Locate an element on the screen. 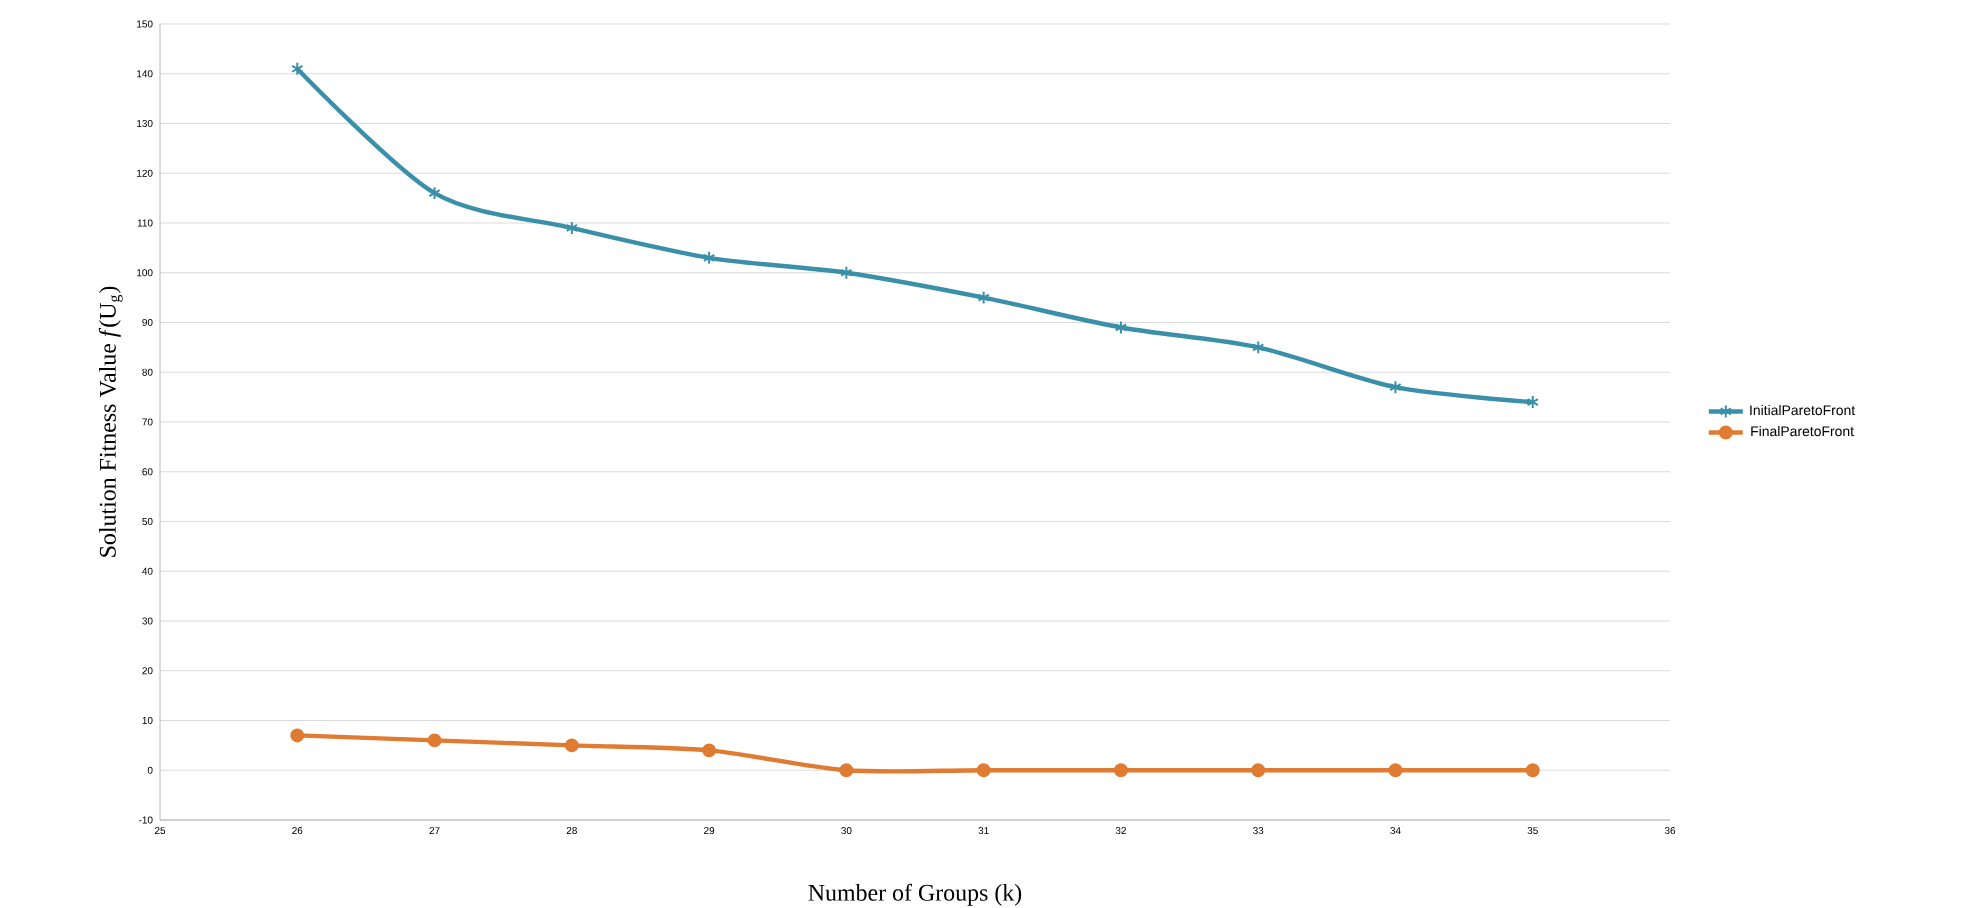  x-axis-title: Number of Groups (k) is located at coordinates (915, 894).